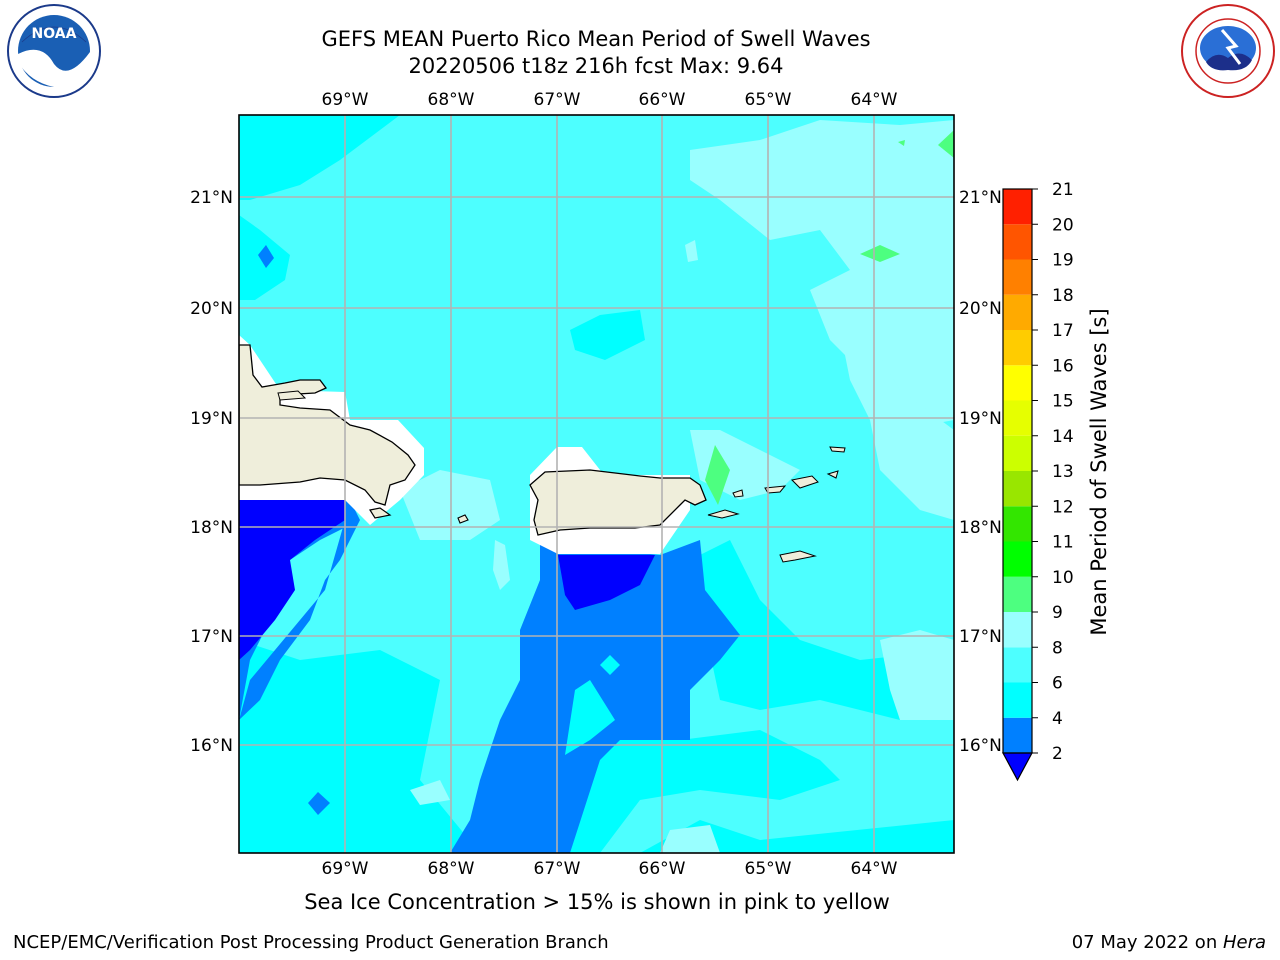 This screenshot has width=1280, height=960. Describe the element at coordinates (980, 472) in the screenshot. I see `lat-labels-right: 21°N 20°N 19°N 18°N 17°N 16°N` at that location.